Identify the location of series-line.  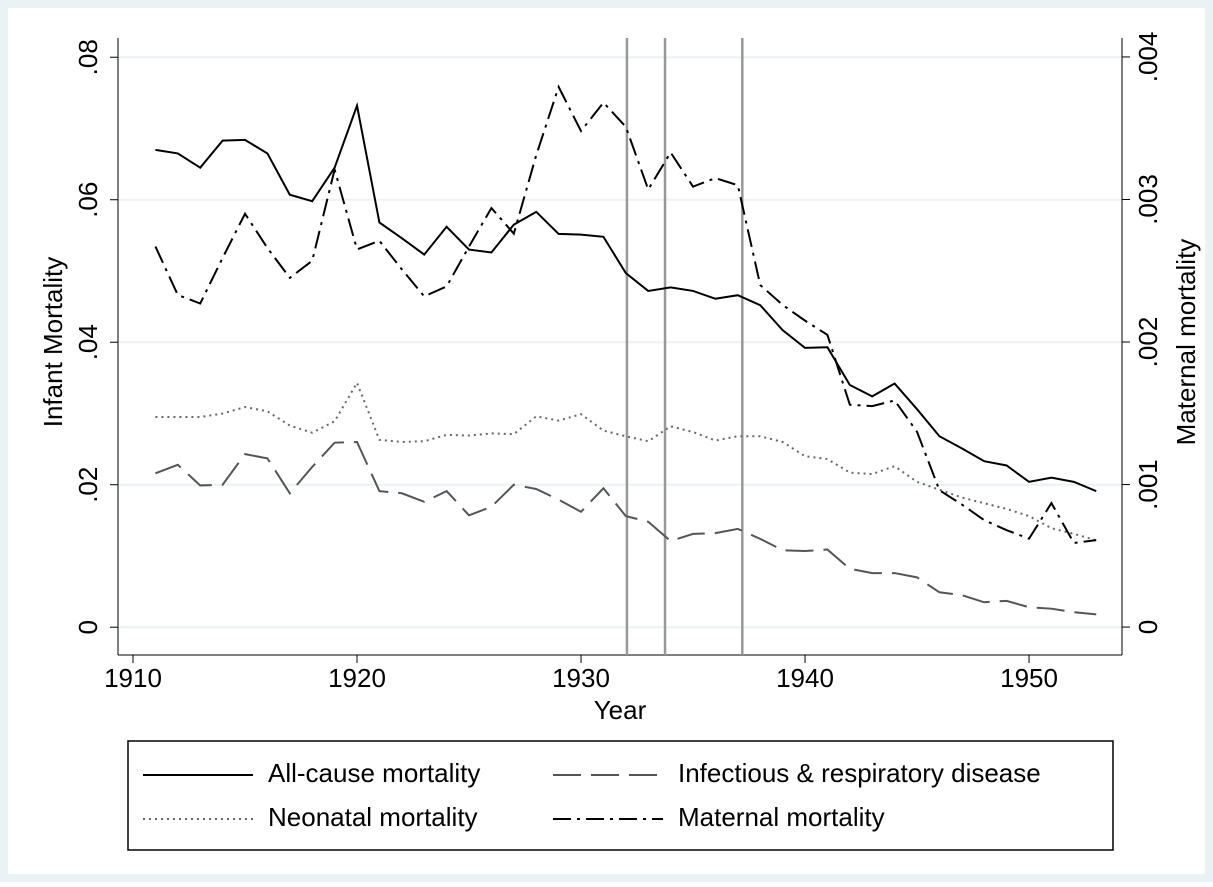
(626, 461).